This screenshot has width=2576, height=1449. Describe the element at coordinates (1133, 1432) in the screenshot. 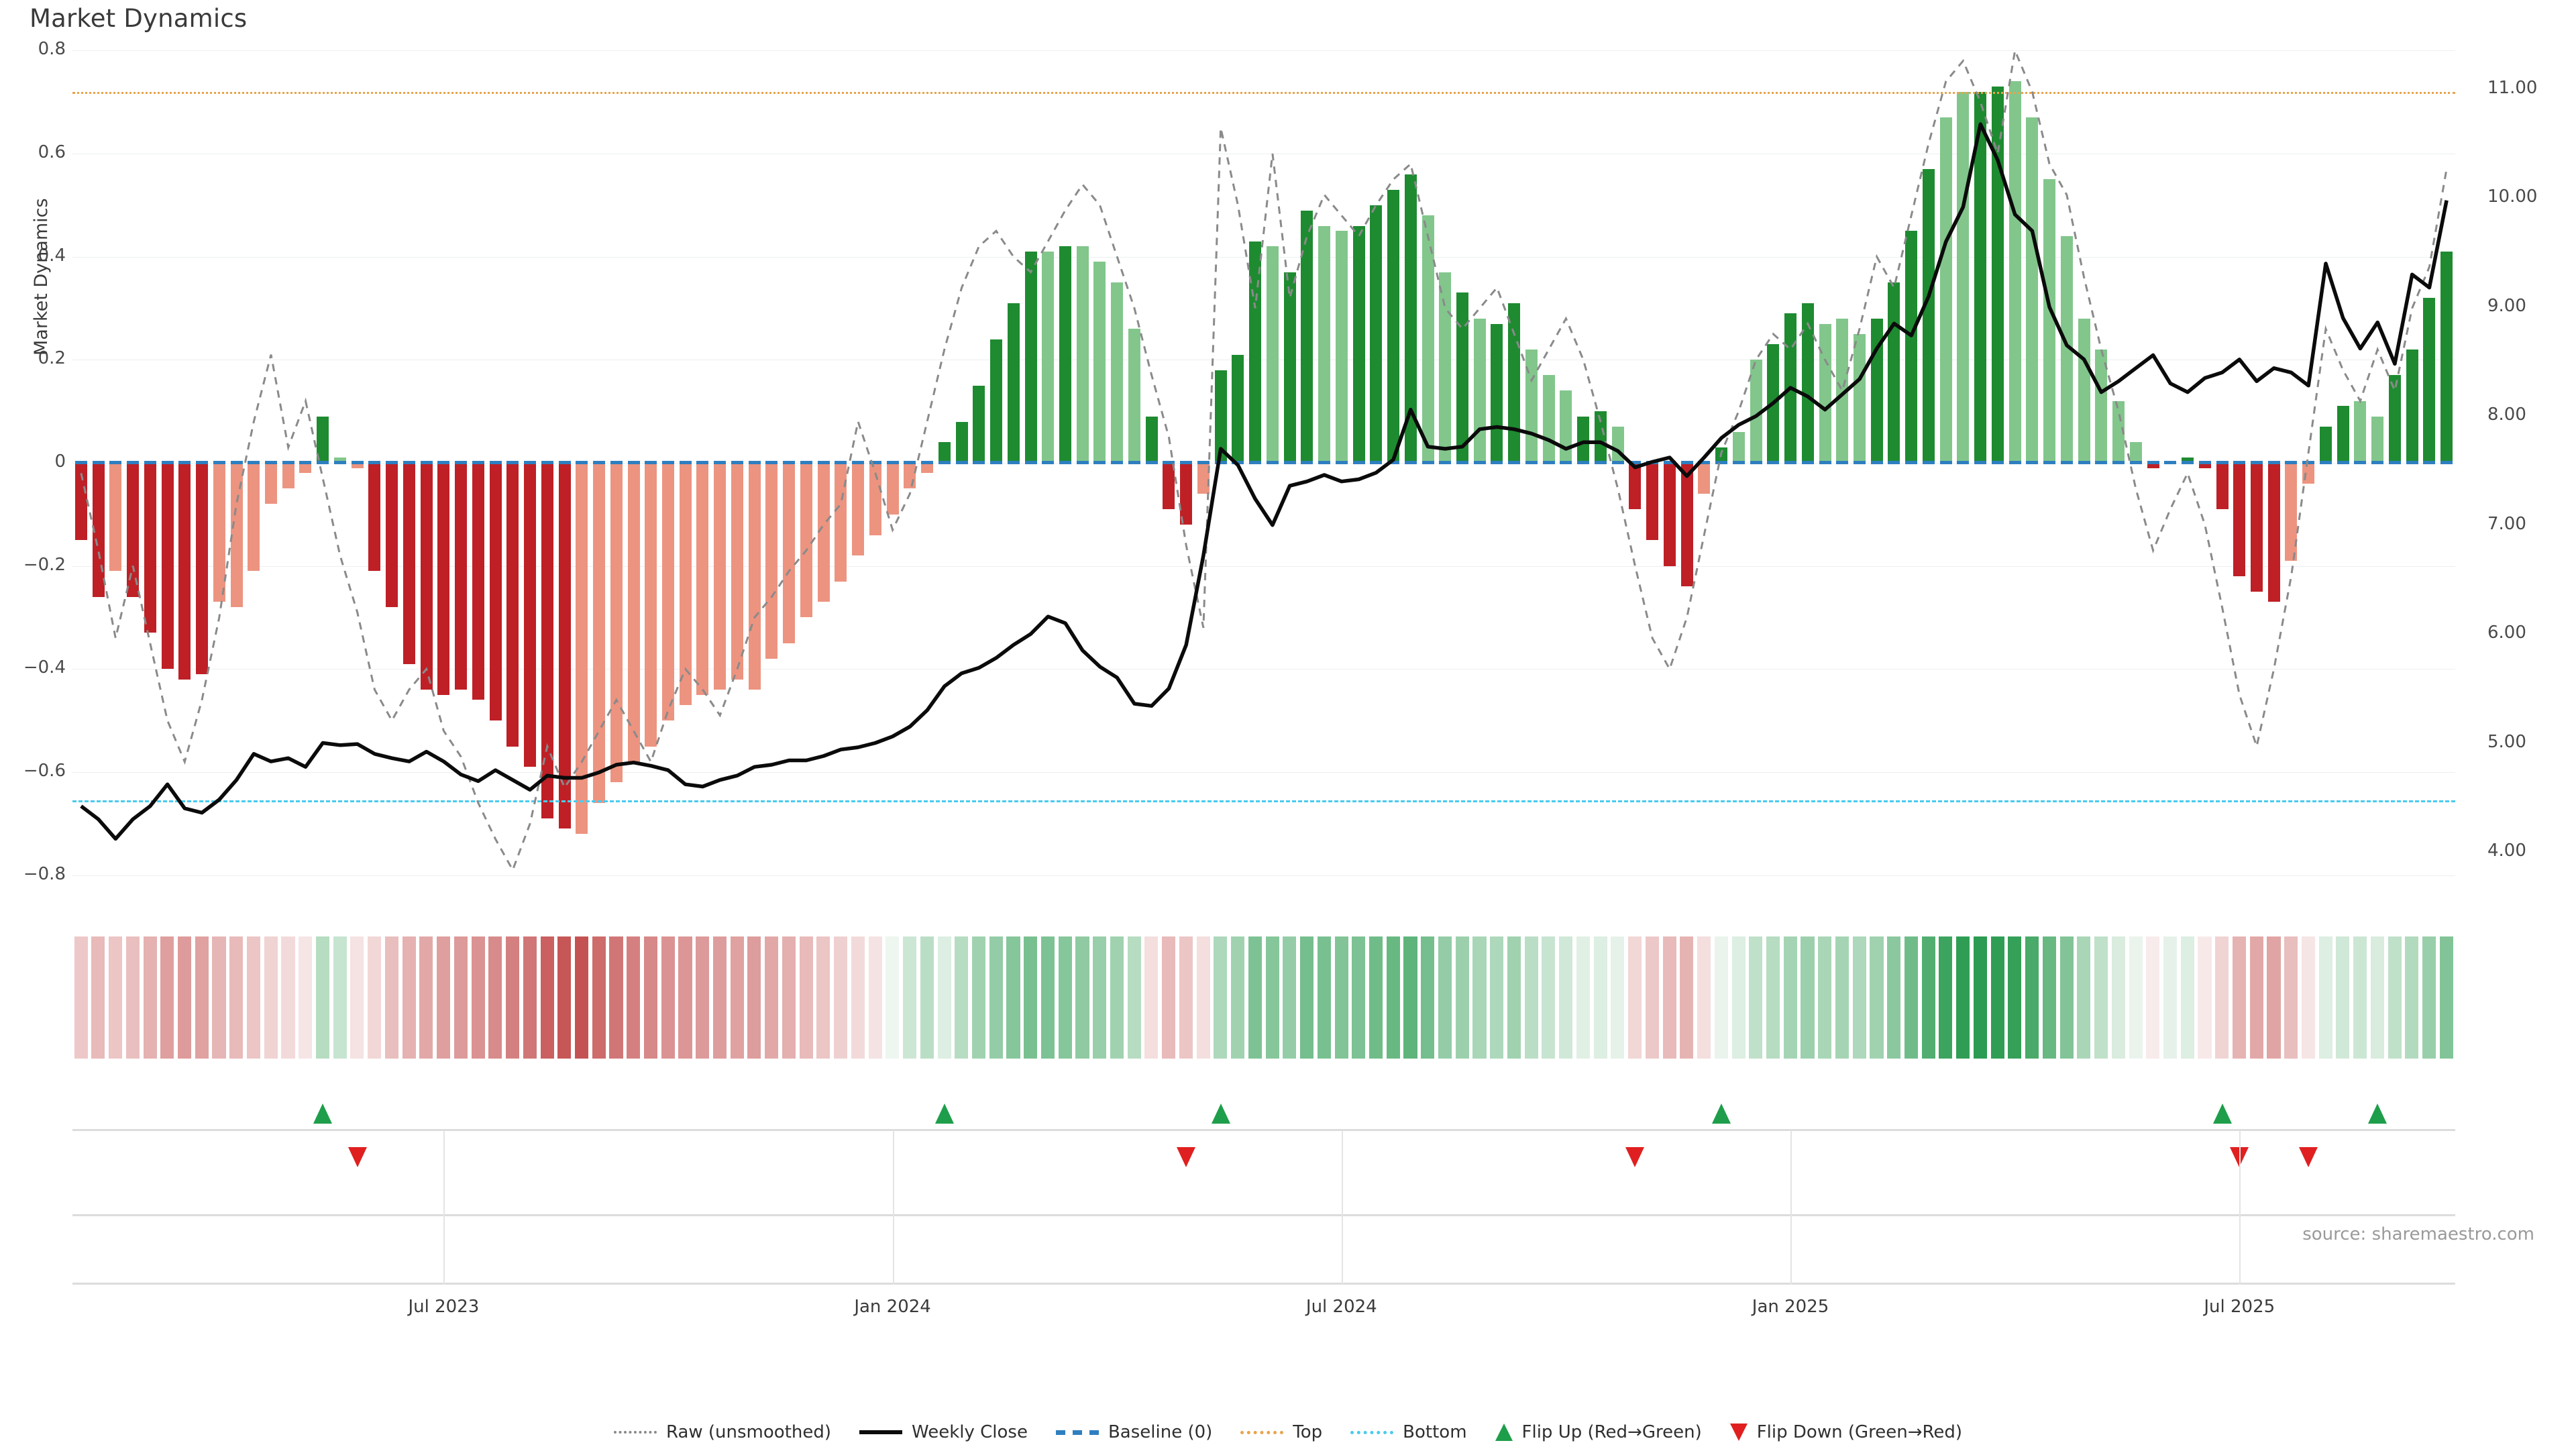

I see `legend-item: Baseline (0)` at that location.